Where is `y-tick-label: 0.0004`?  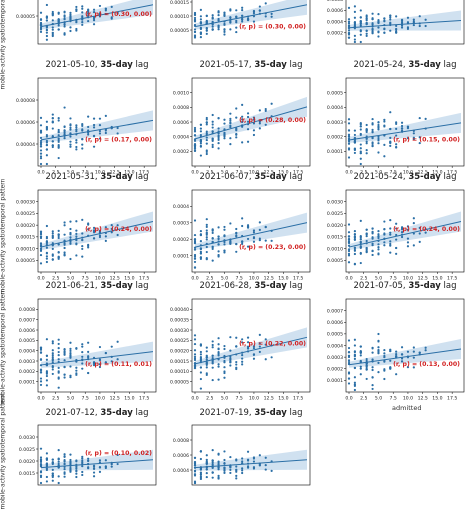 y-tick-label: 0.0004 is located at coordinates (335, 346).